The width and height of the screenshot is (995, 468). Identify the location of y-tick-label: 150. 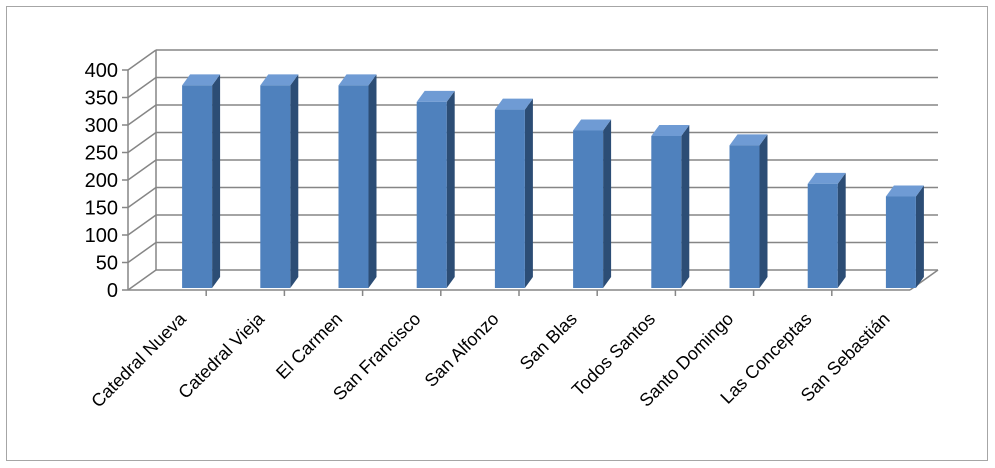
(101, 209).